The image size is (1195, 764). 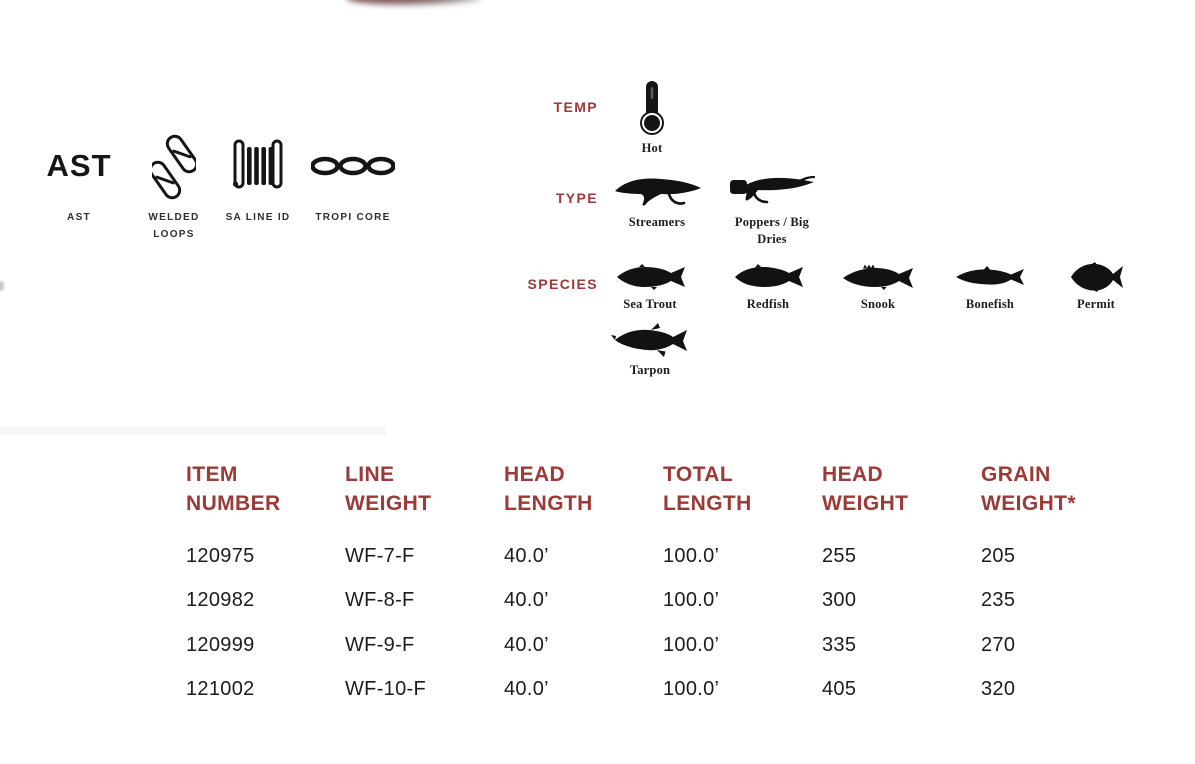 I want to click on species-item-redfish: Redfish, so click(x=768, y=287).